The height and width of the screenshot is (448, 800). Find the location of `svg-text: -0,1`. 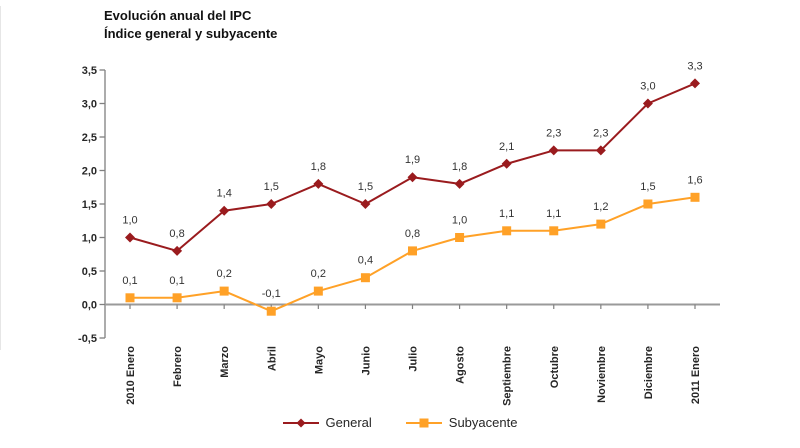

svg-text: -0,1 is located at coordinates (271, 294).